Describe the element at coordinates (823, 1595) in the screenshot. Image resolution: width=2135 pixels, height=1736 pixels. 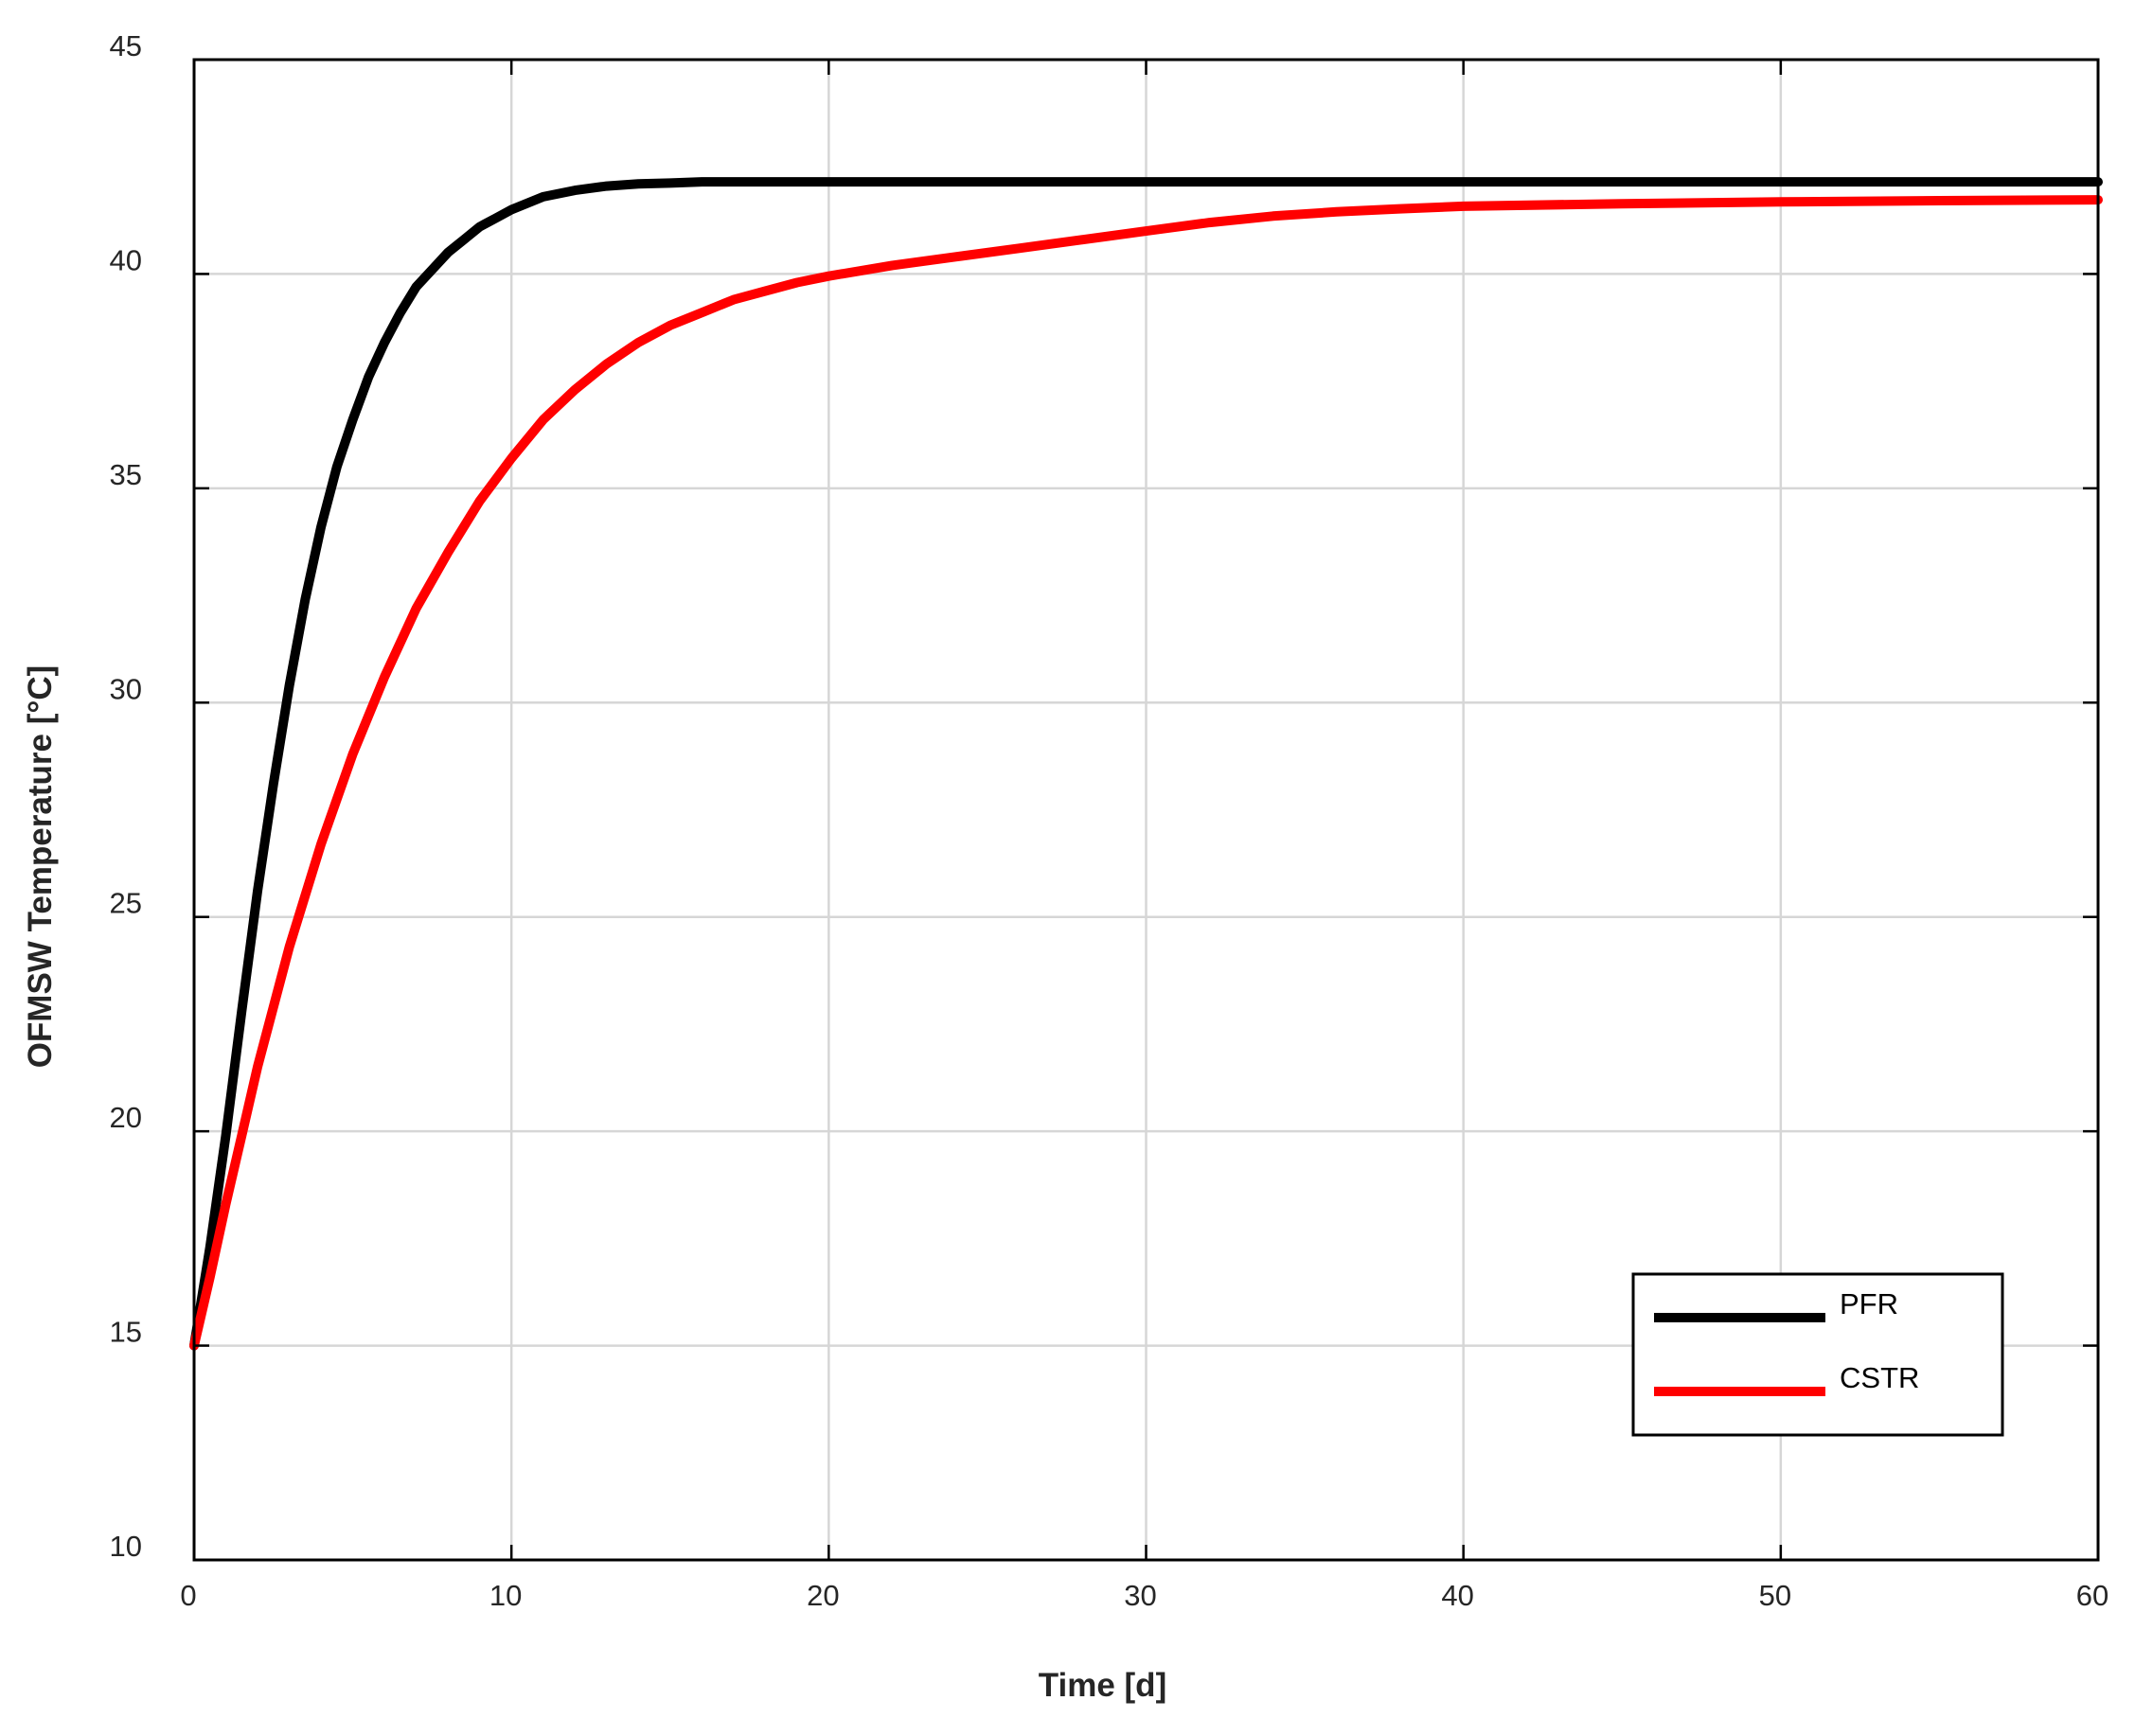
I see `x-tick-label: 20` at that location.